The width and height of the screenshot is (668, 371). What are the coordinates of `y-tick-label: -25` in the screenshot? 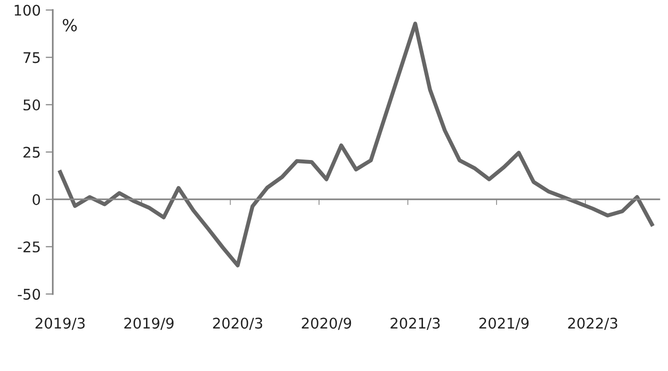 It's located at (29, 246).